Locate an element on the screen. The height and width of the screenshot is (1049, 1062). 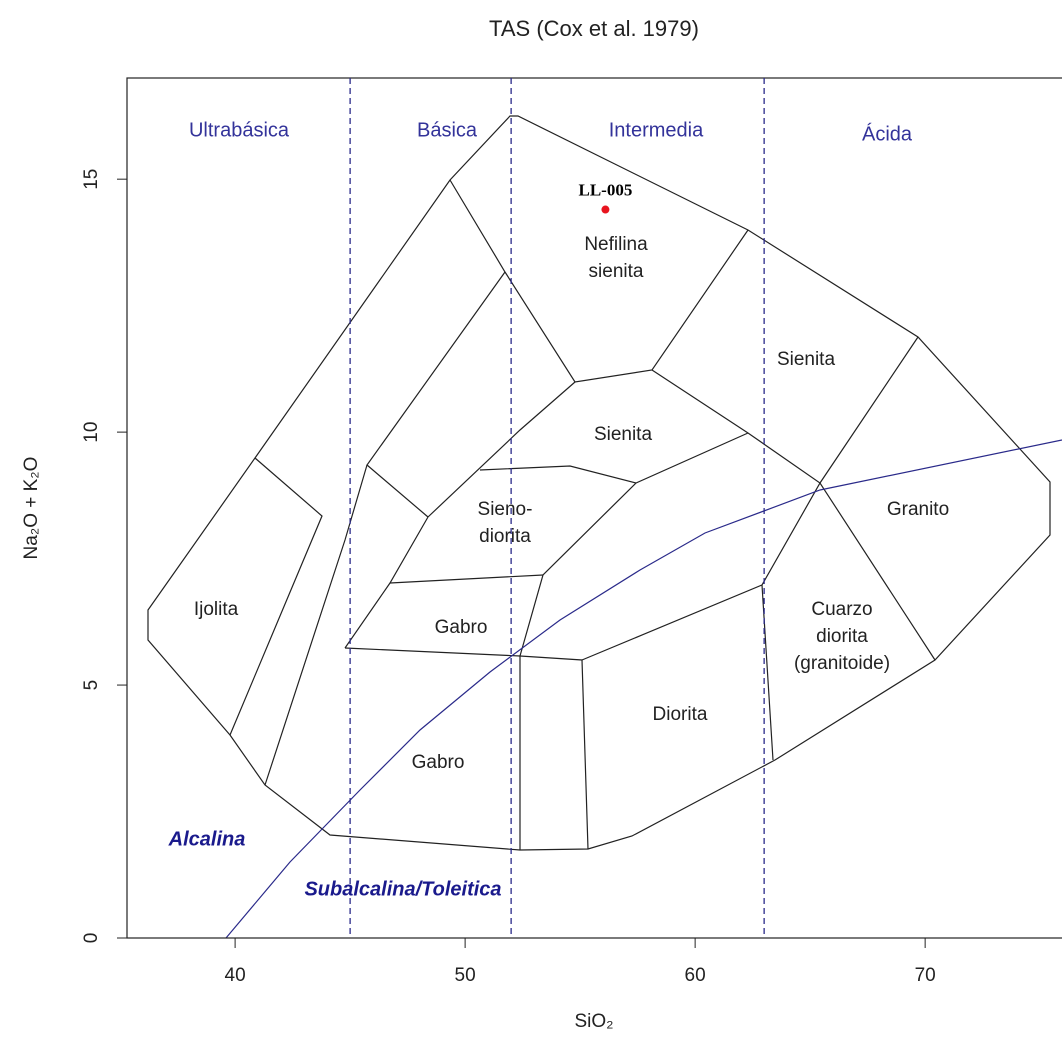
series-label: Subalcalina/Toleitica is located at coordinates (402, 889).